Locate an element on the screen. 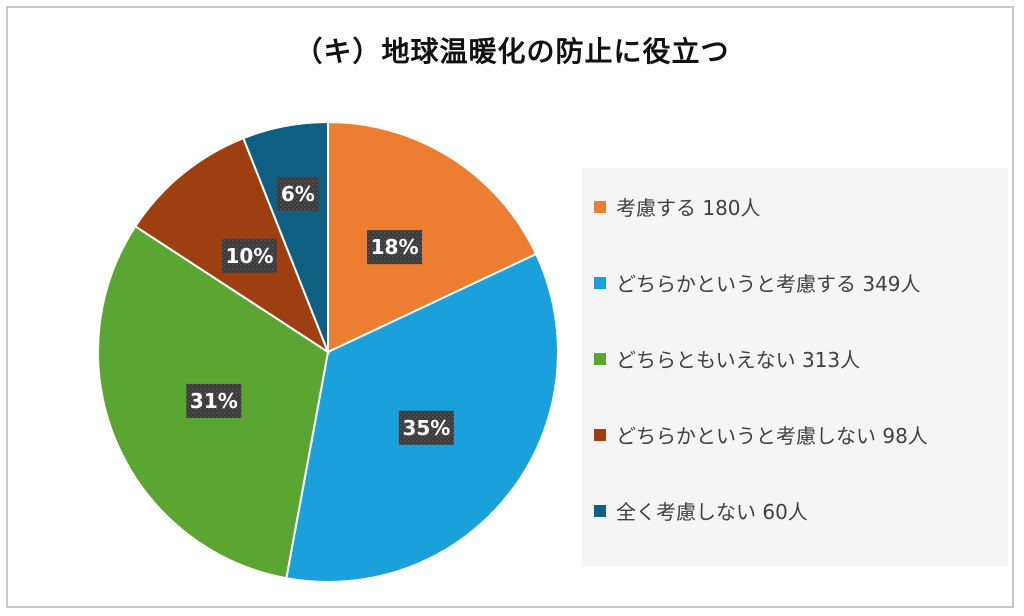  pie-data-label: 31% is located at coordinates (214, 400).